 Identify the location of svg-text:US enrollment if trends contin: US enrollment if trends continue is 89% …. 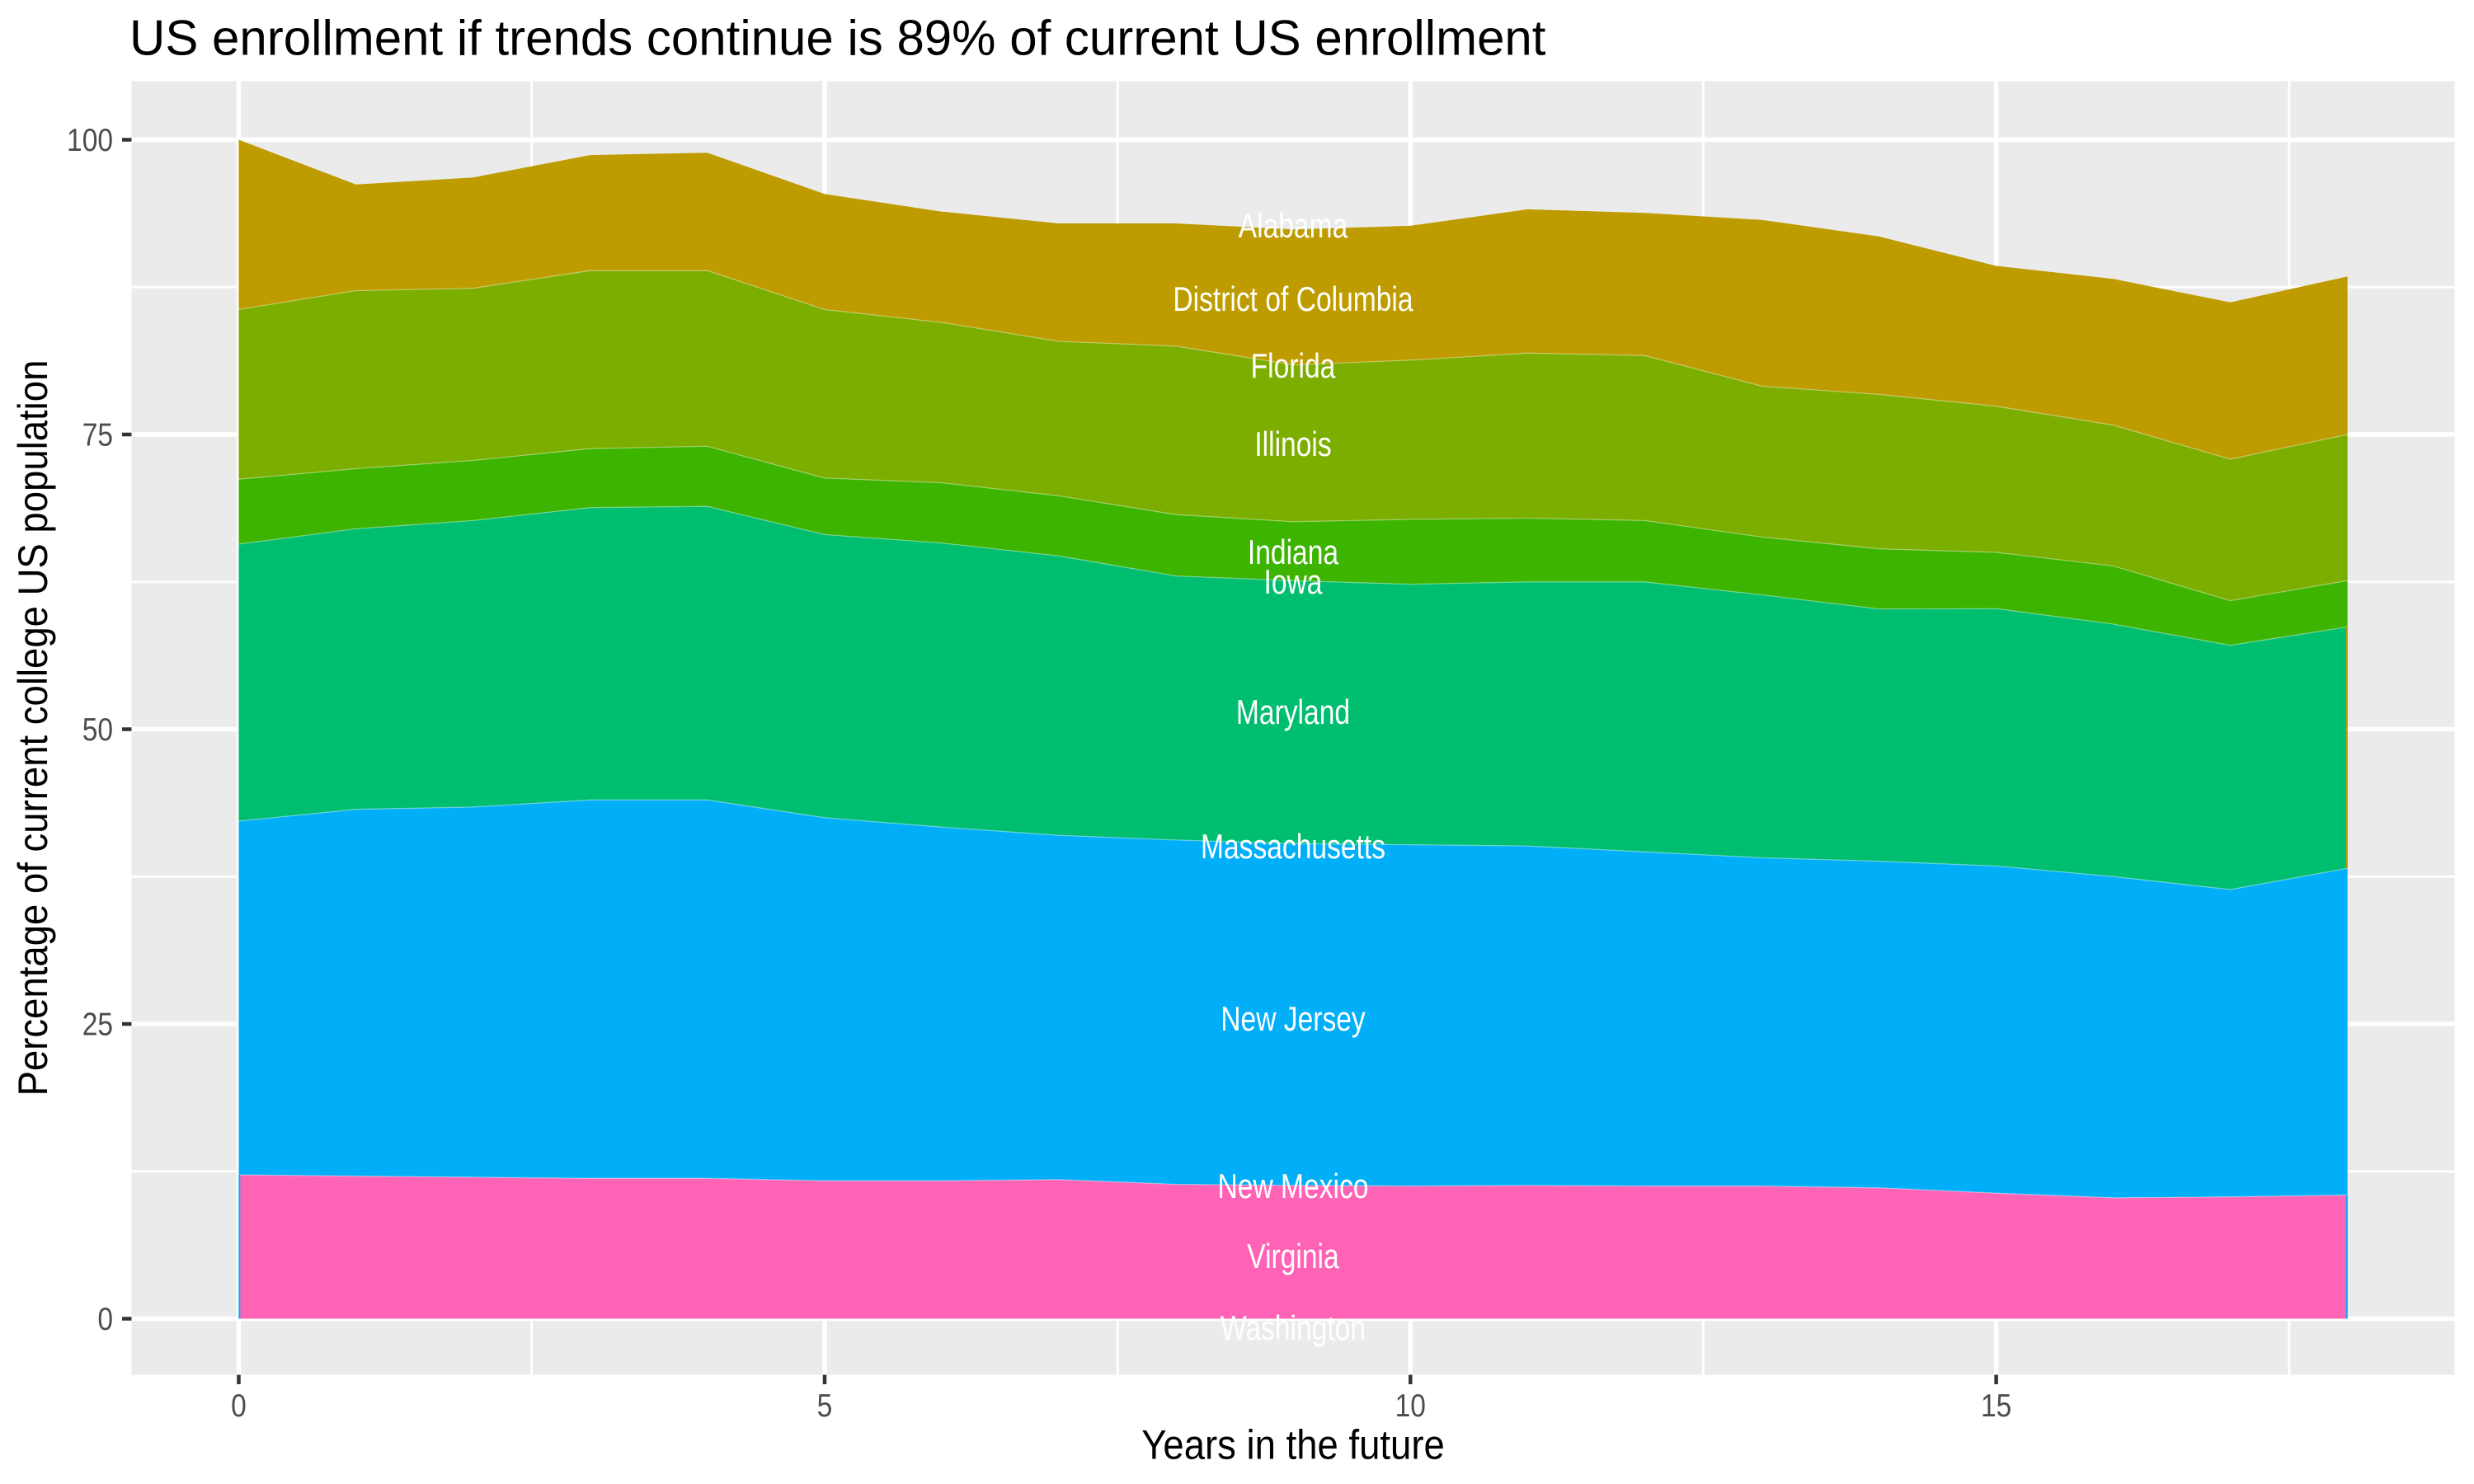
(837, 38).